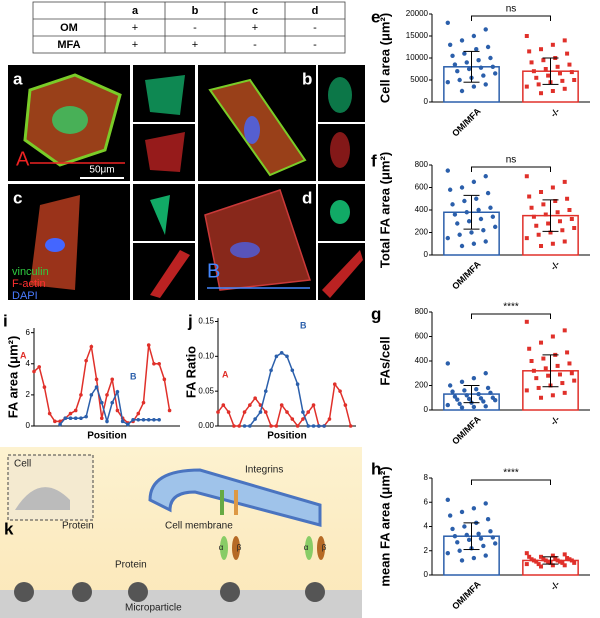 Image resolution: width=600 pixels, height=618 pixels. What do you see at coordinates (9, 528) in the screenshot?
I see `panel-label: k` at bounding box center [9, 528].